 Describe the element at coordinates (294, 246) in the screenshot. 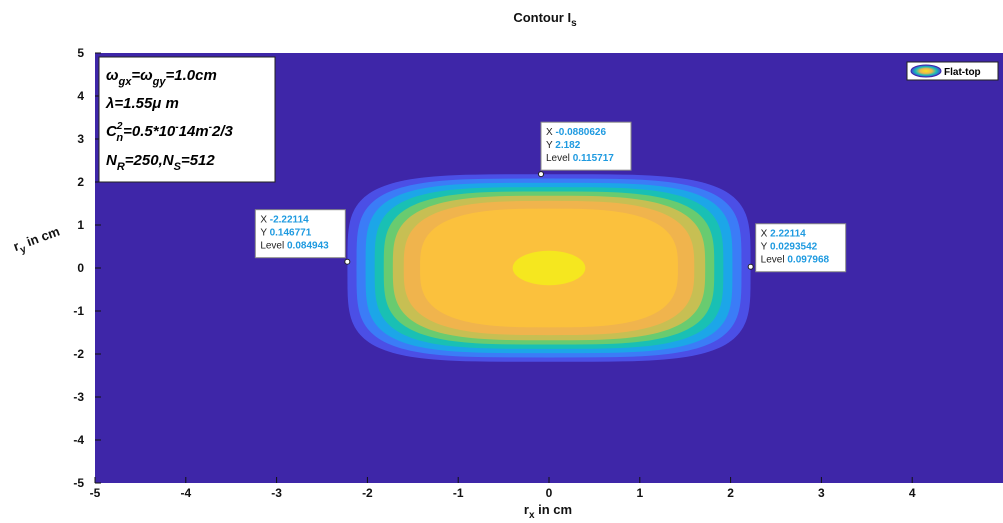

I see `datatip-row: Level 0.084943` at that location.